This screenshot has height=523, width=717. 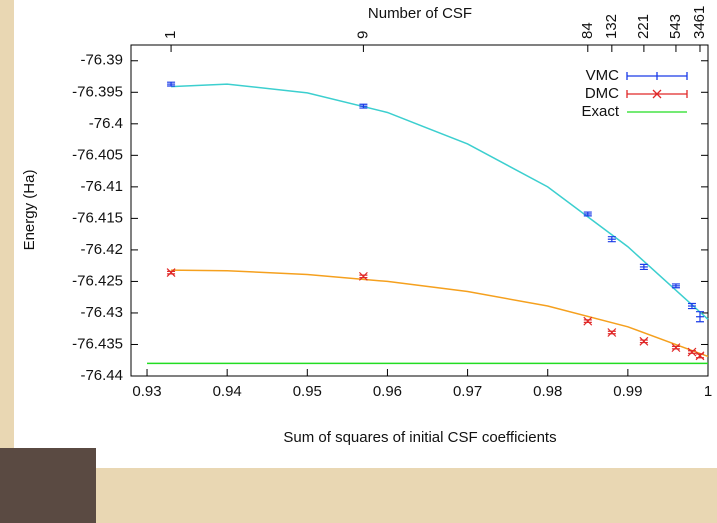 I want to click on x-tick-label: 0.94, so click(x=227, y=391).